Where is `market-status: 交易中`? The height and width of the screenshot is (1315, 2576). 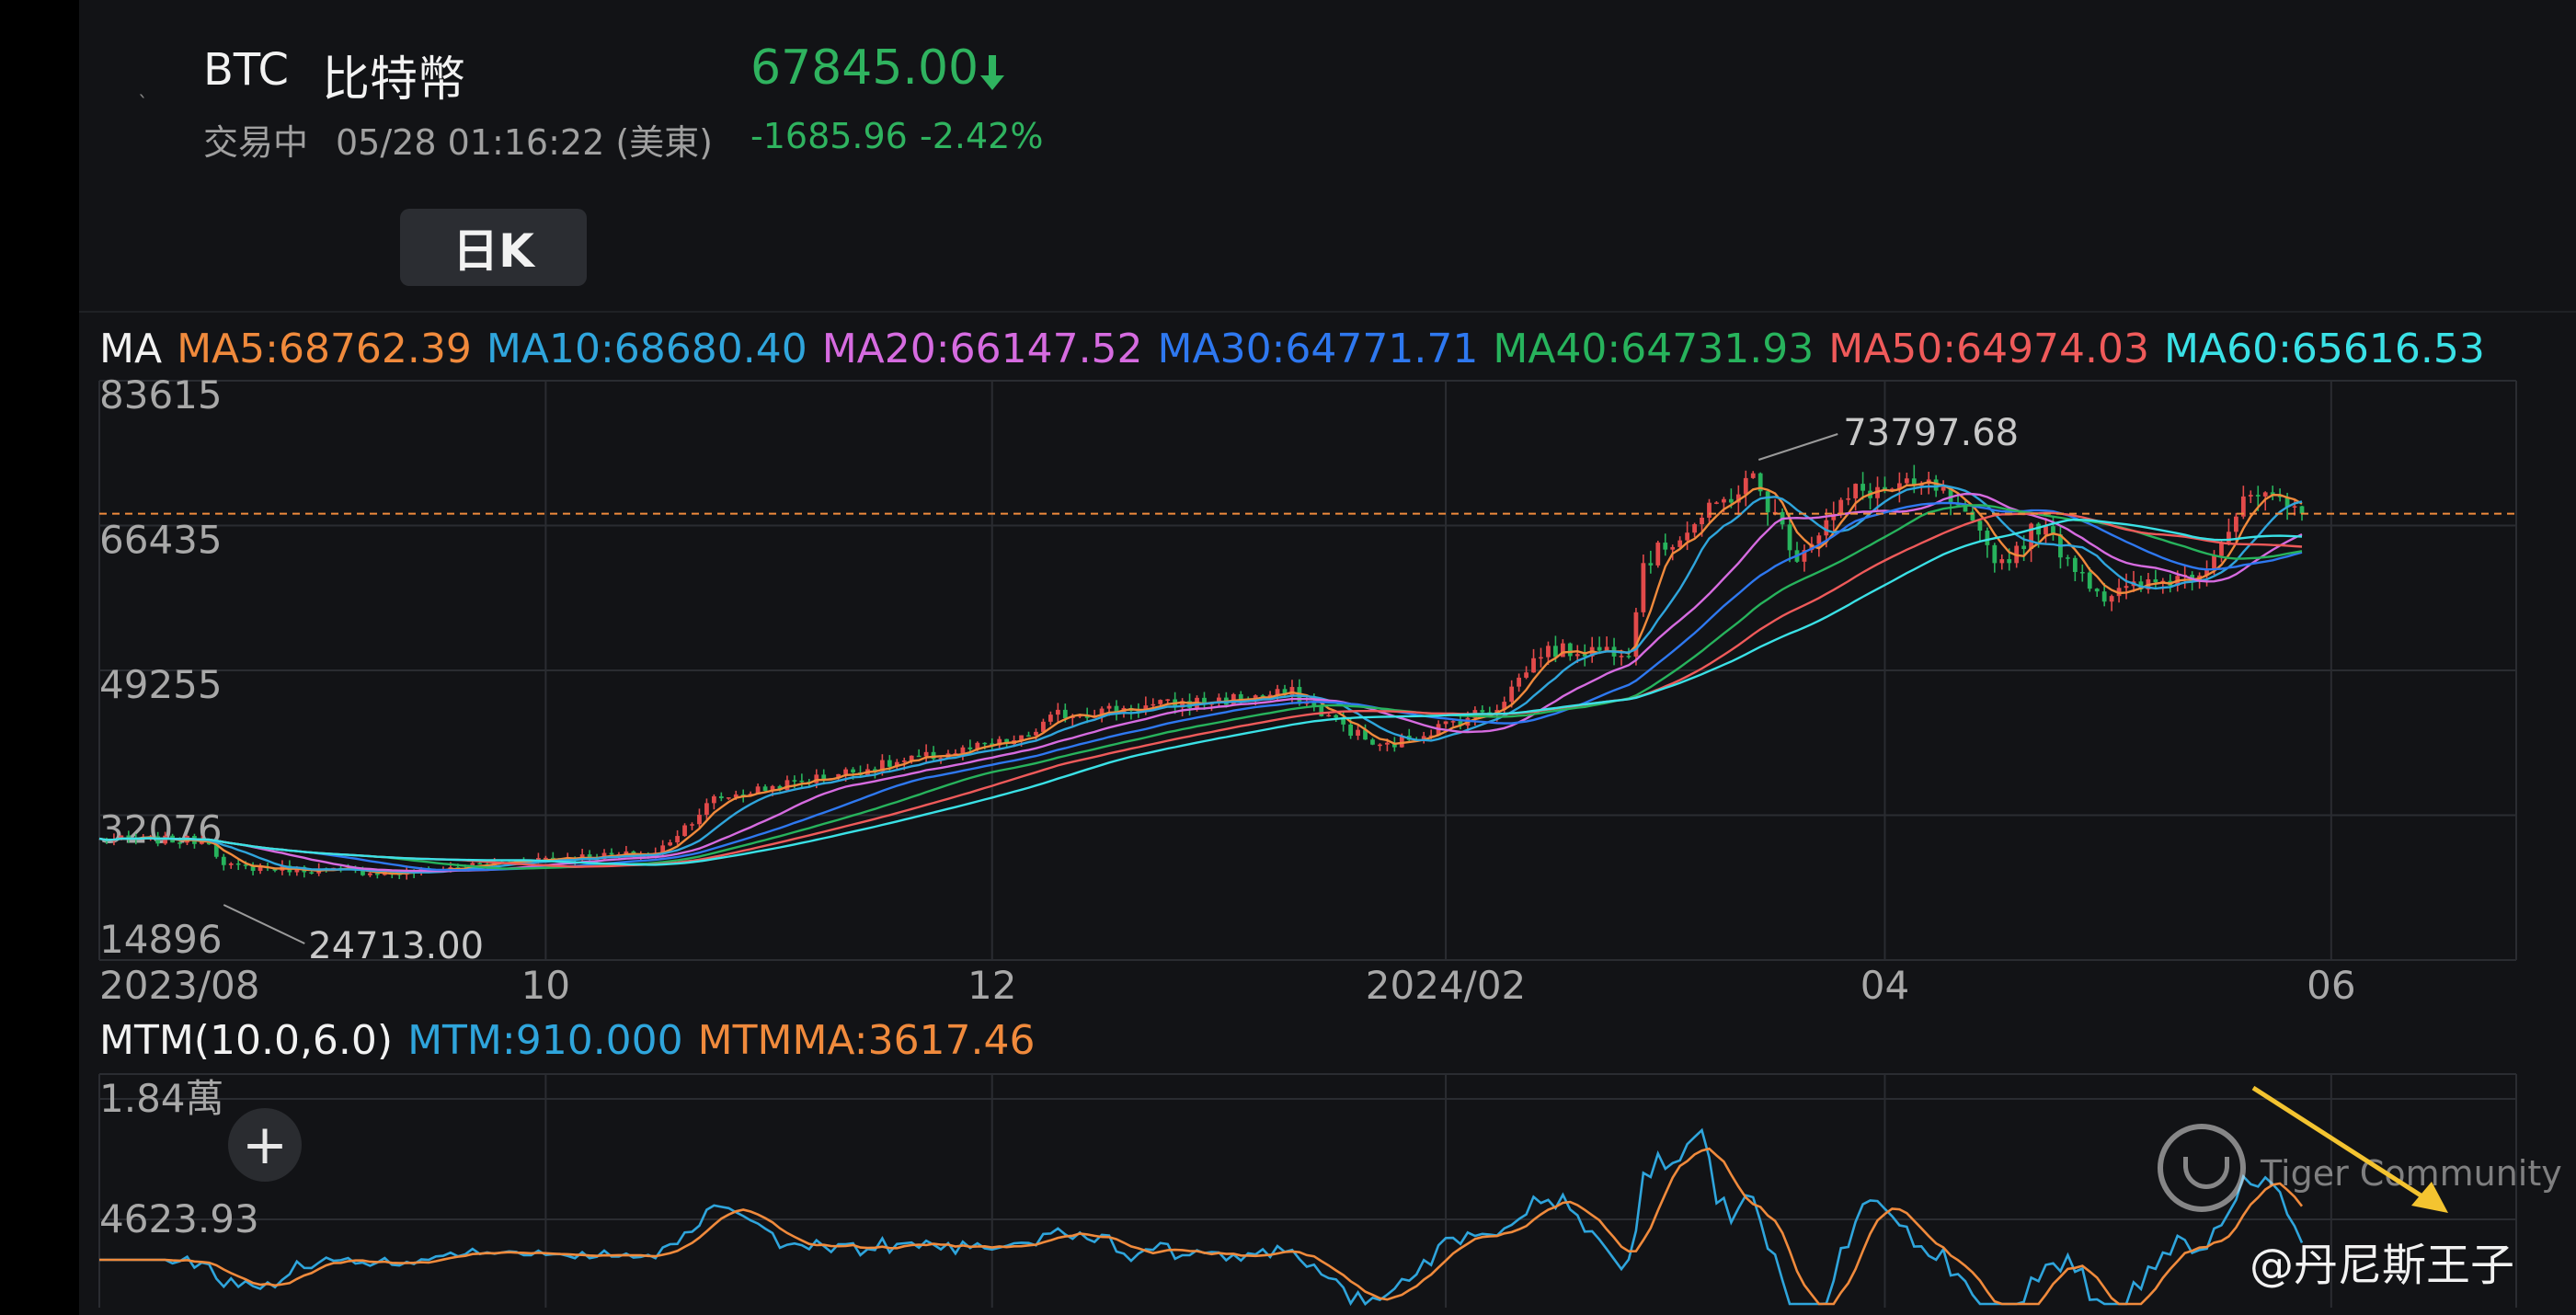 market-status: 交易中 is located at coordinates (256, 142).